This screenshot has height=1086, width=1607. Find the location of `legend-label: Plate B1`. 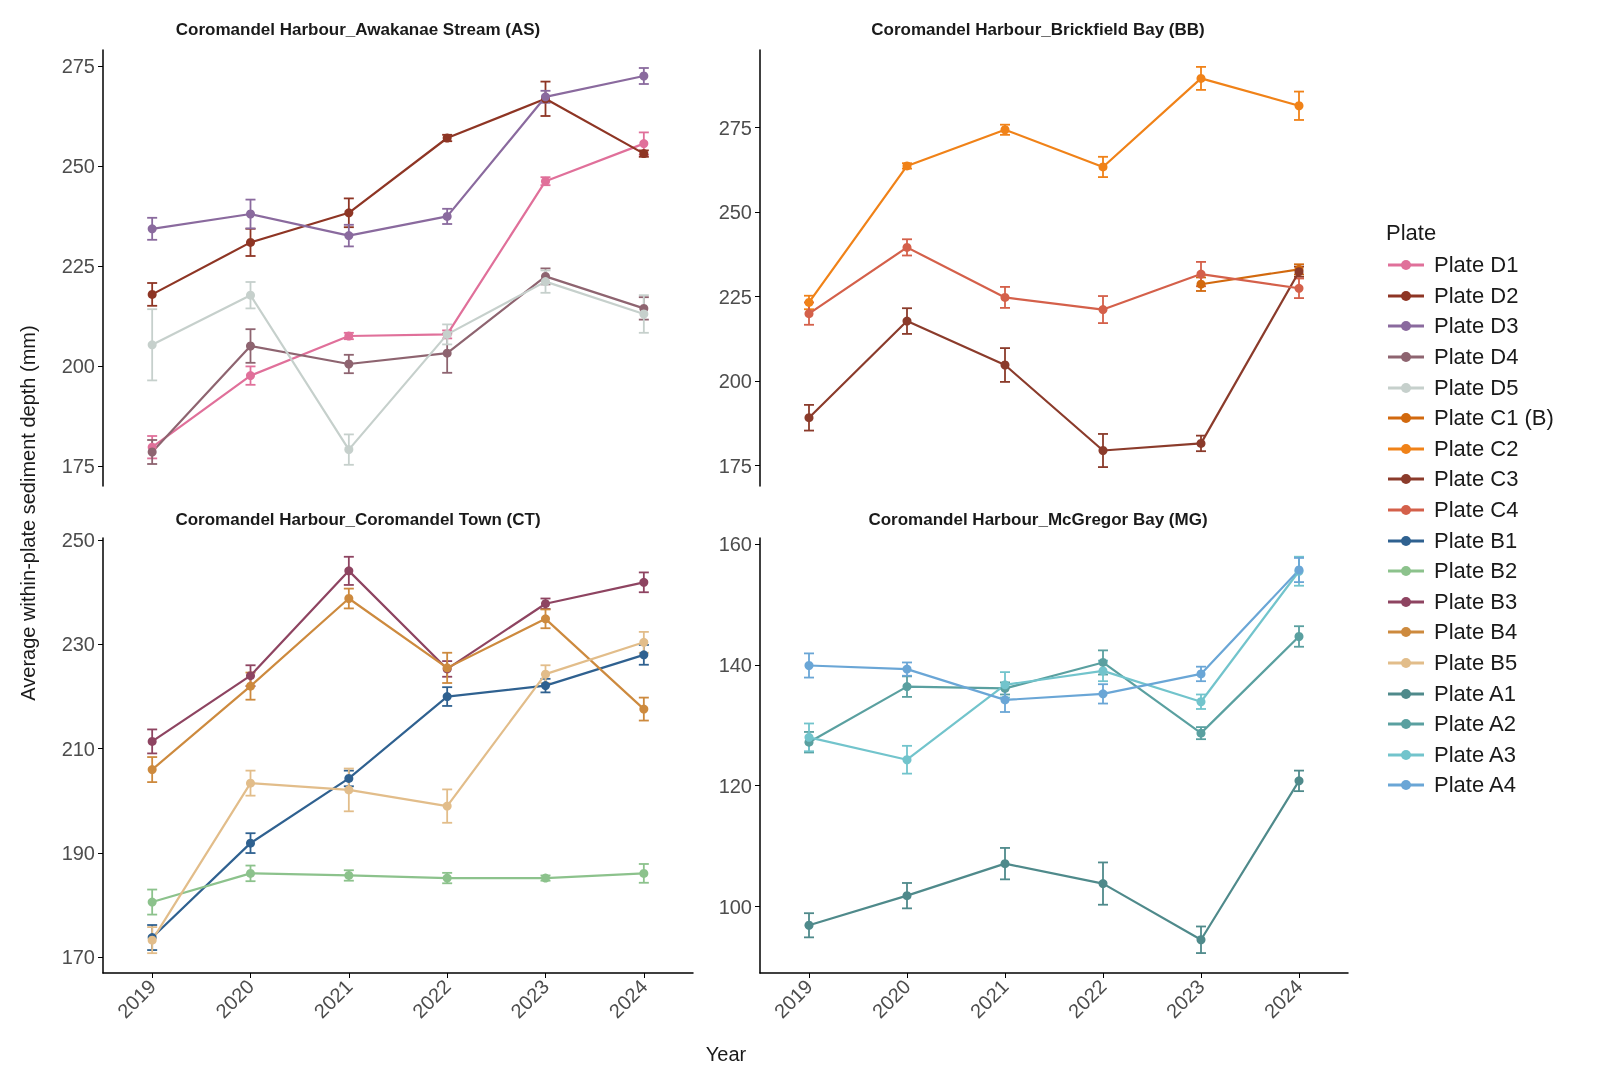

legend-label: Plate B1 is located at coordinates (1476, 540).